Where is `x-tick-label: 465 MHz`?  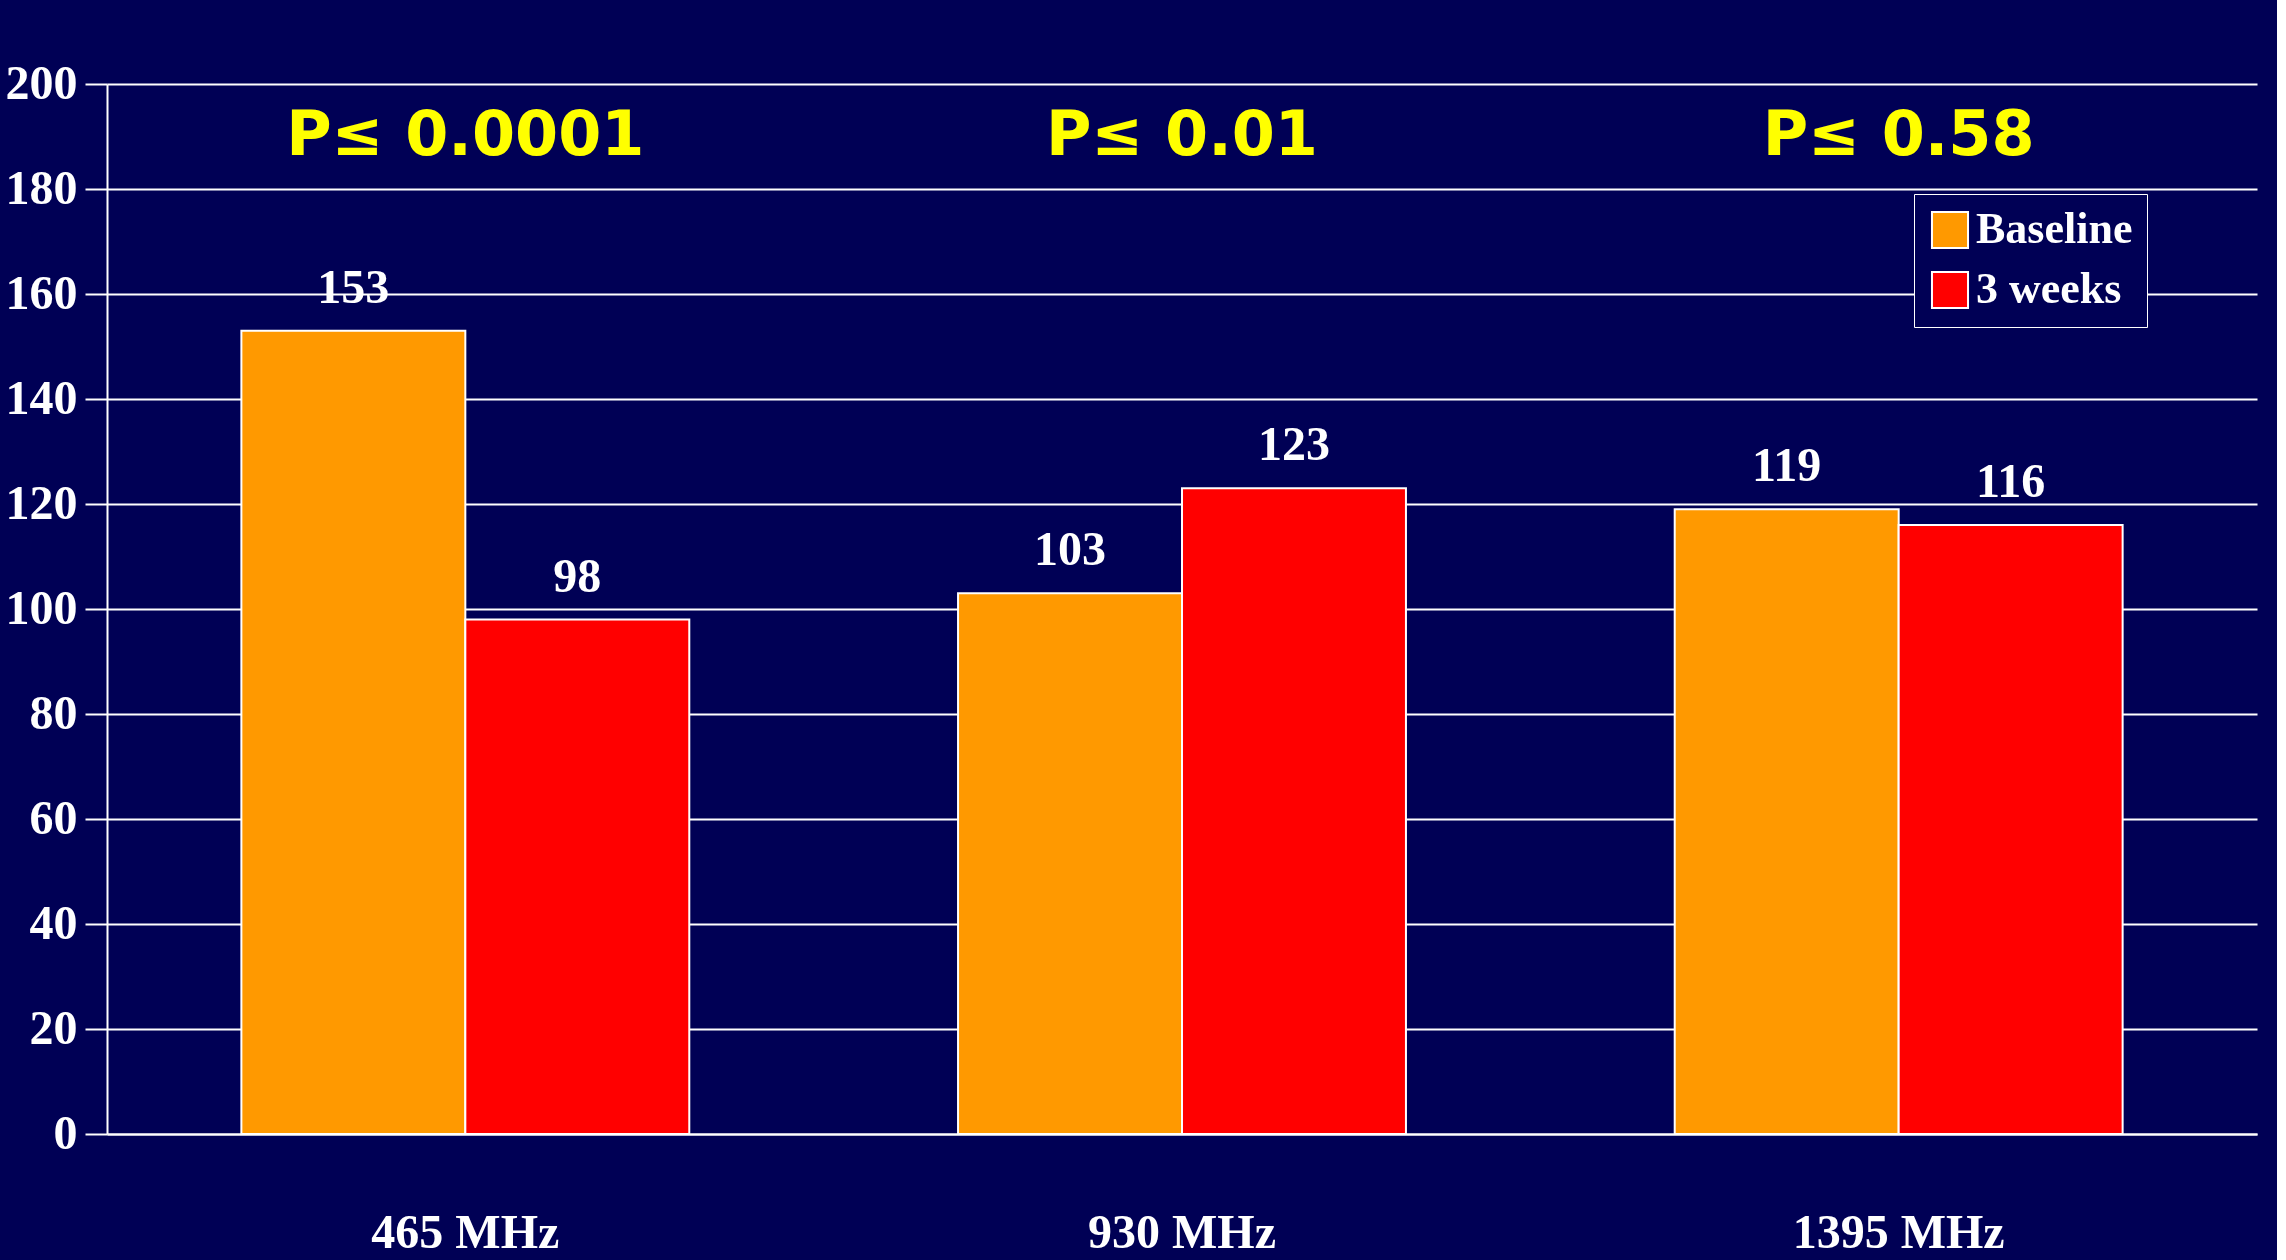
x-tick-label: 465 MHz is located at coordinates (465, 1231).